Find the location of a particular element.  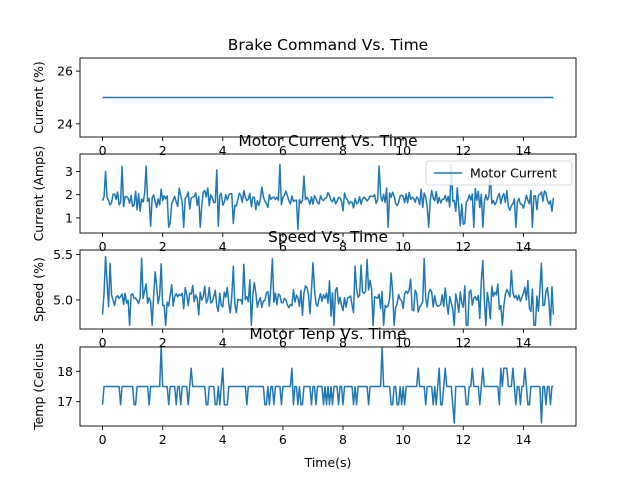

y-axis-label: Current (%) is located at coordinates (38, 97).